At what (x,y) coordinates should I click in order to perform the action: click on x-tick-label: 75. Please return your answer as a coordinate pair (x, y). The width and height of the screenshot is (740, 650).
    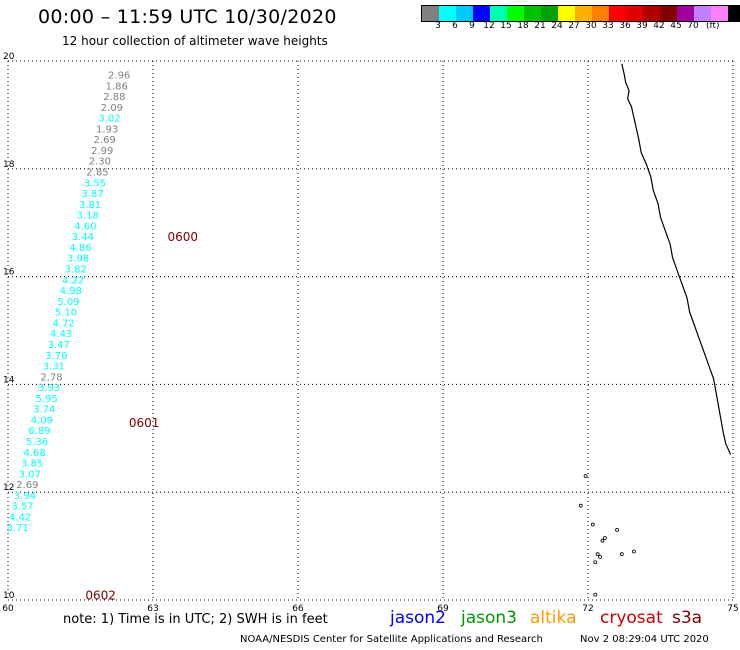
    Looking at the image, I should click on (732, 609).